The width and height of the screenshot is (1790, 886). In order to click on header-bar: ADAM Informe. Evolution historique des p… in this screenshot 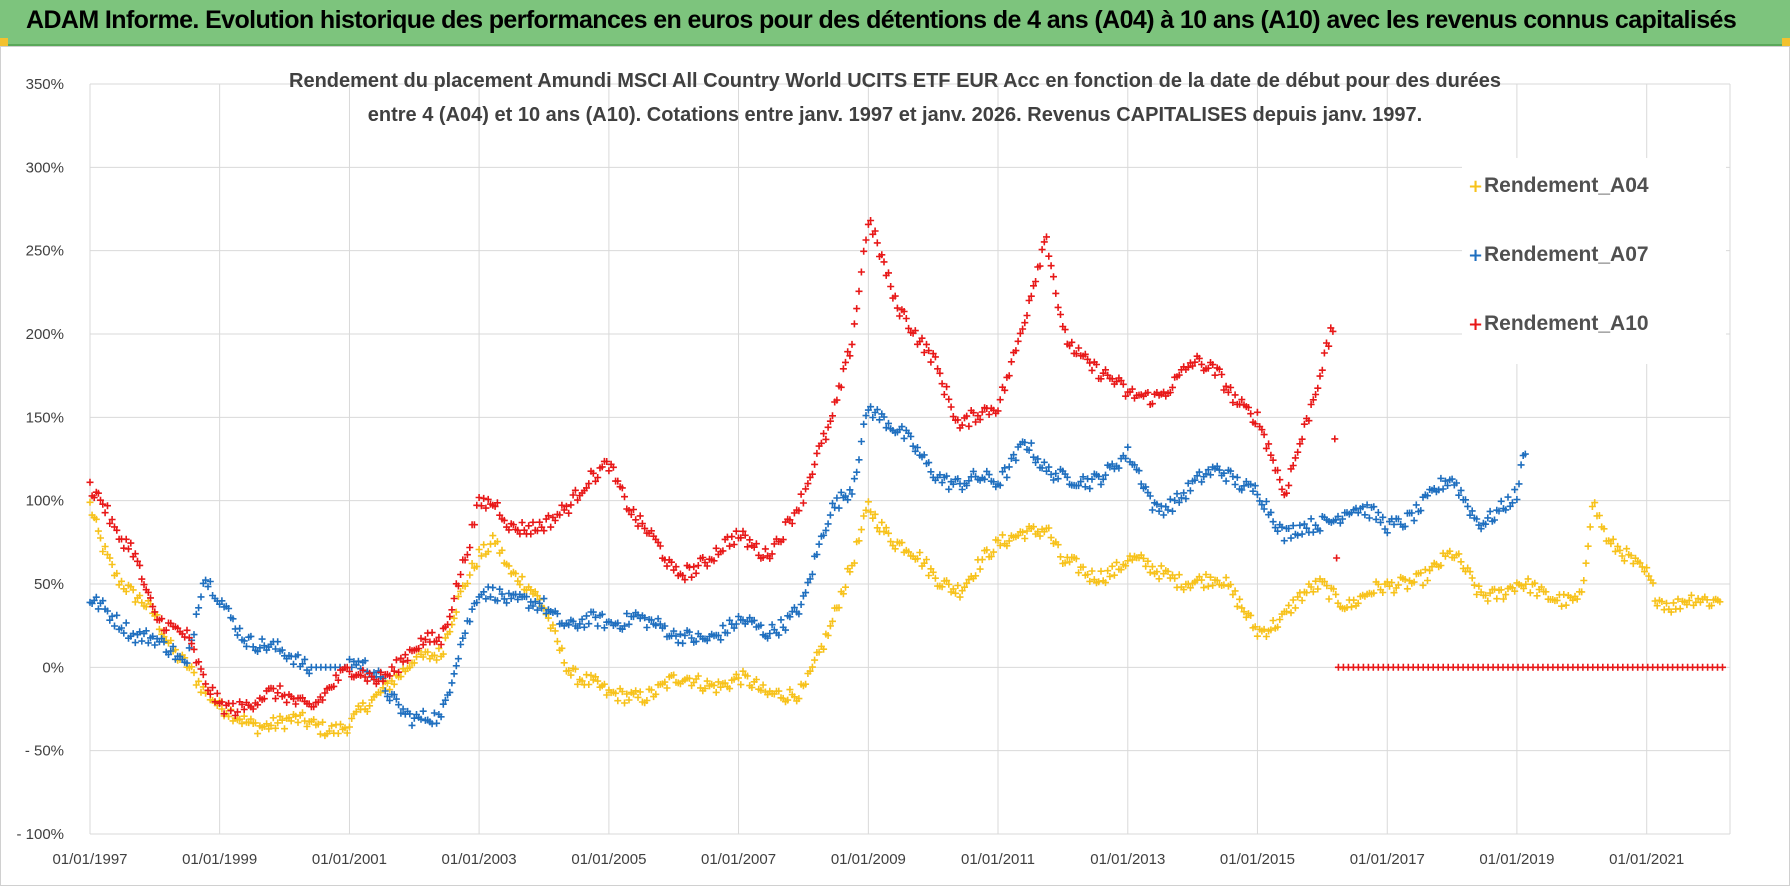, I will do `click(895, 23)`.